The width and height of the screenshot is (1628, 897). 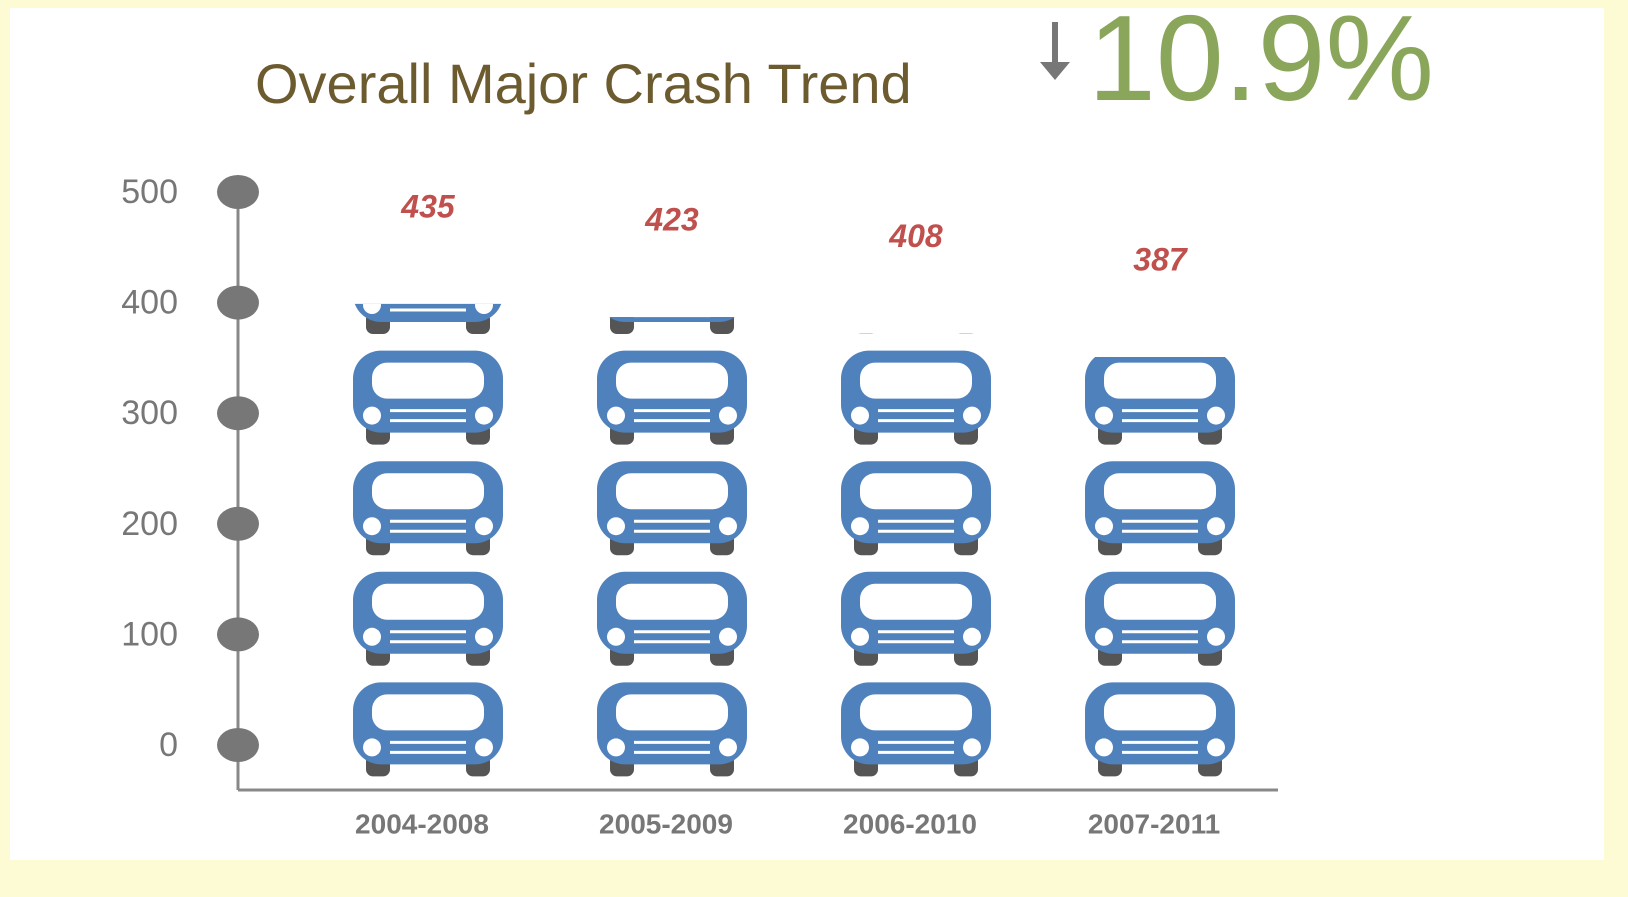 What do you see at coordinates (149, 192) in the screenshot?
I see `y-tick-label: 500` at bounding box center [149, 192].